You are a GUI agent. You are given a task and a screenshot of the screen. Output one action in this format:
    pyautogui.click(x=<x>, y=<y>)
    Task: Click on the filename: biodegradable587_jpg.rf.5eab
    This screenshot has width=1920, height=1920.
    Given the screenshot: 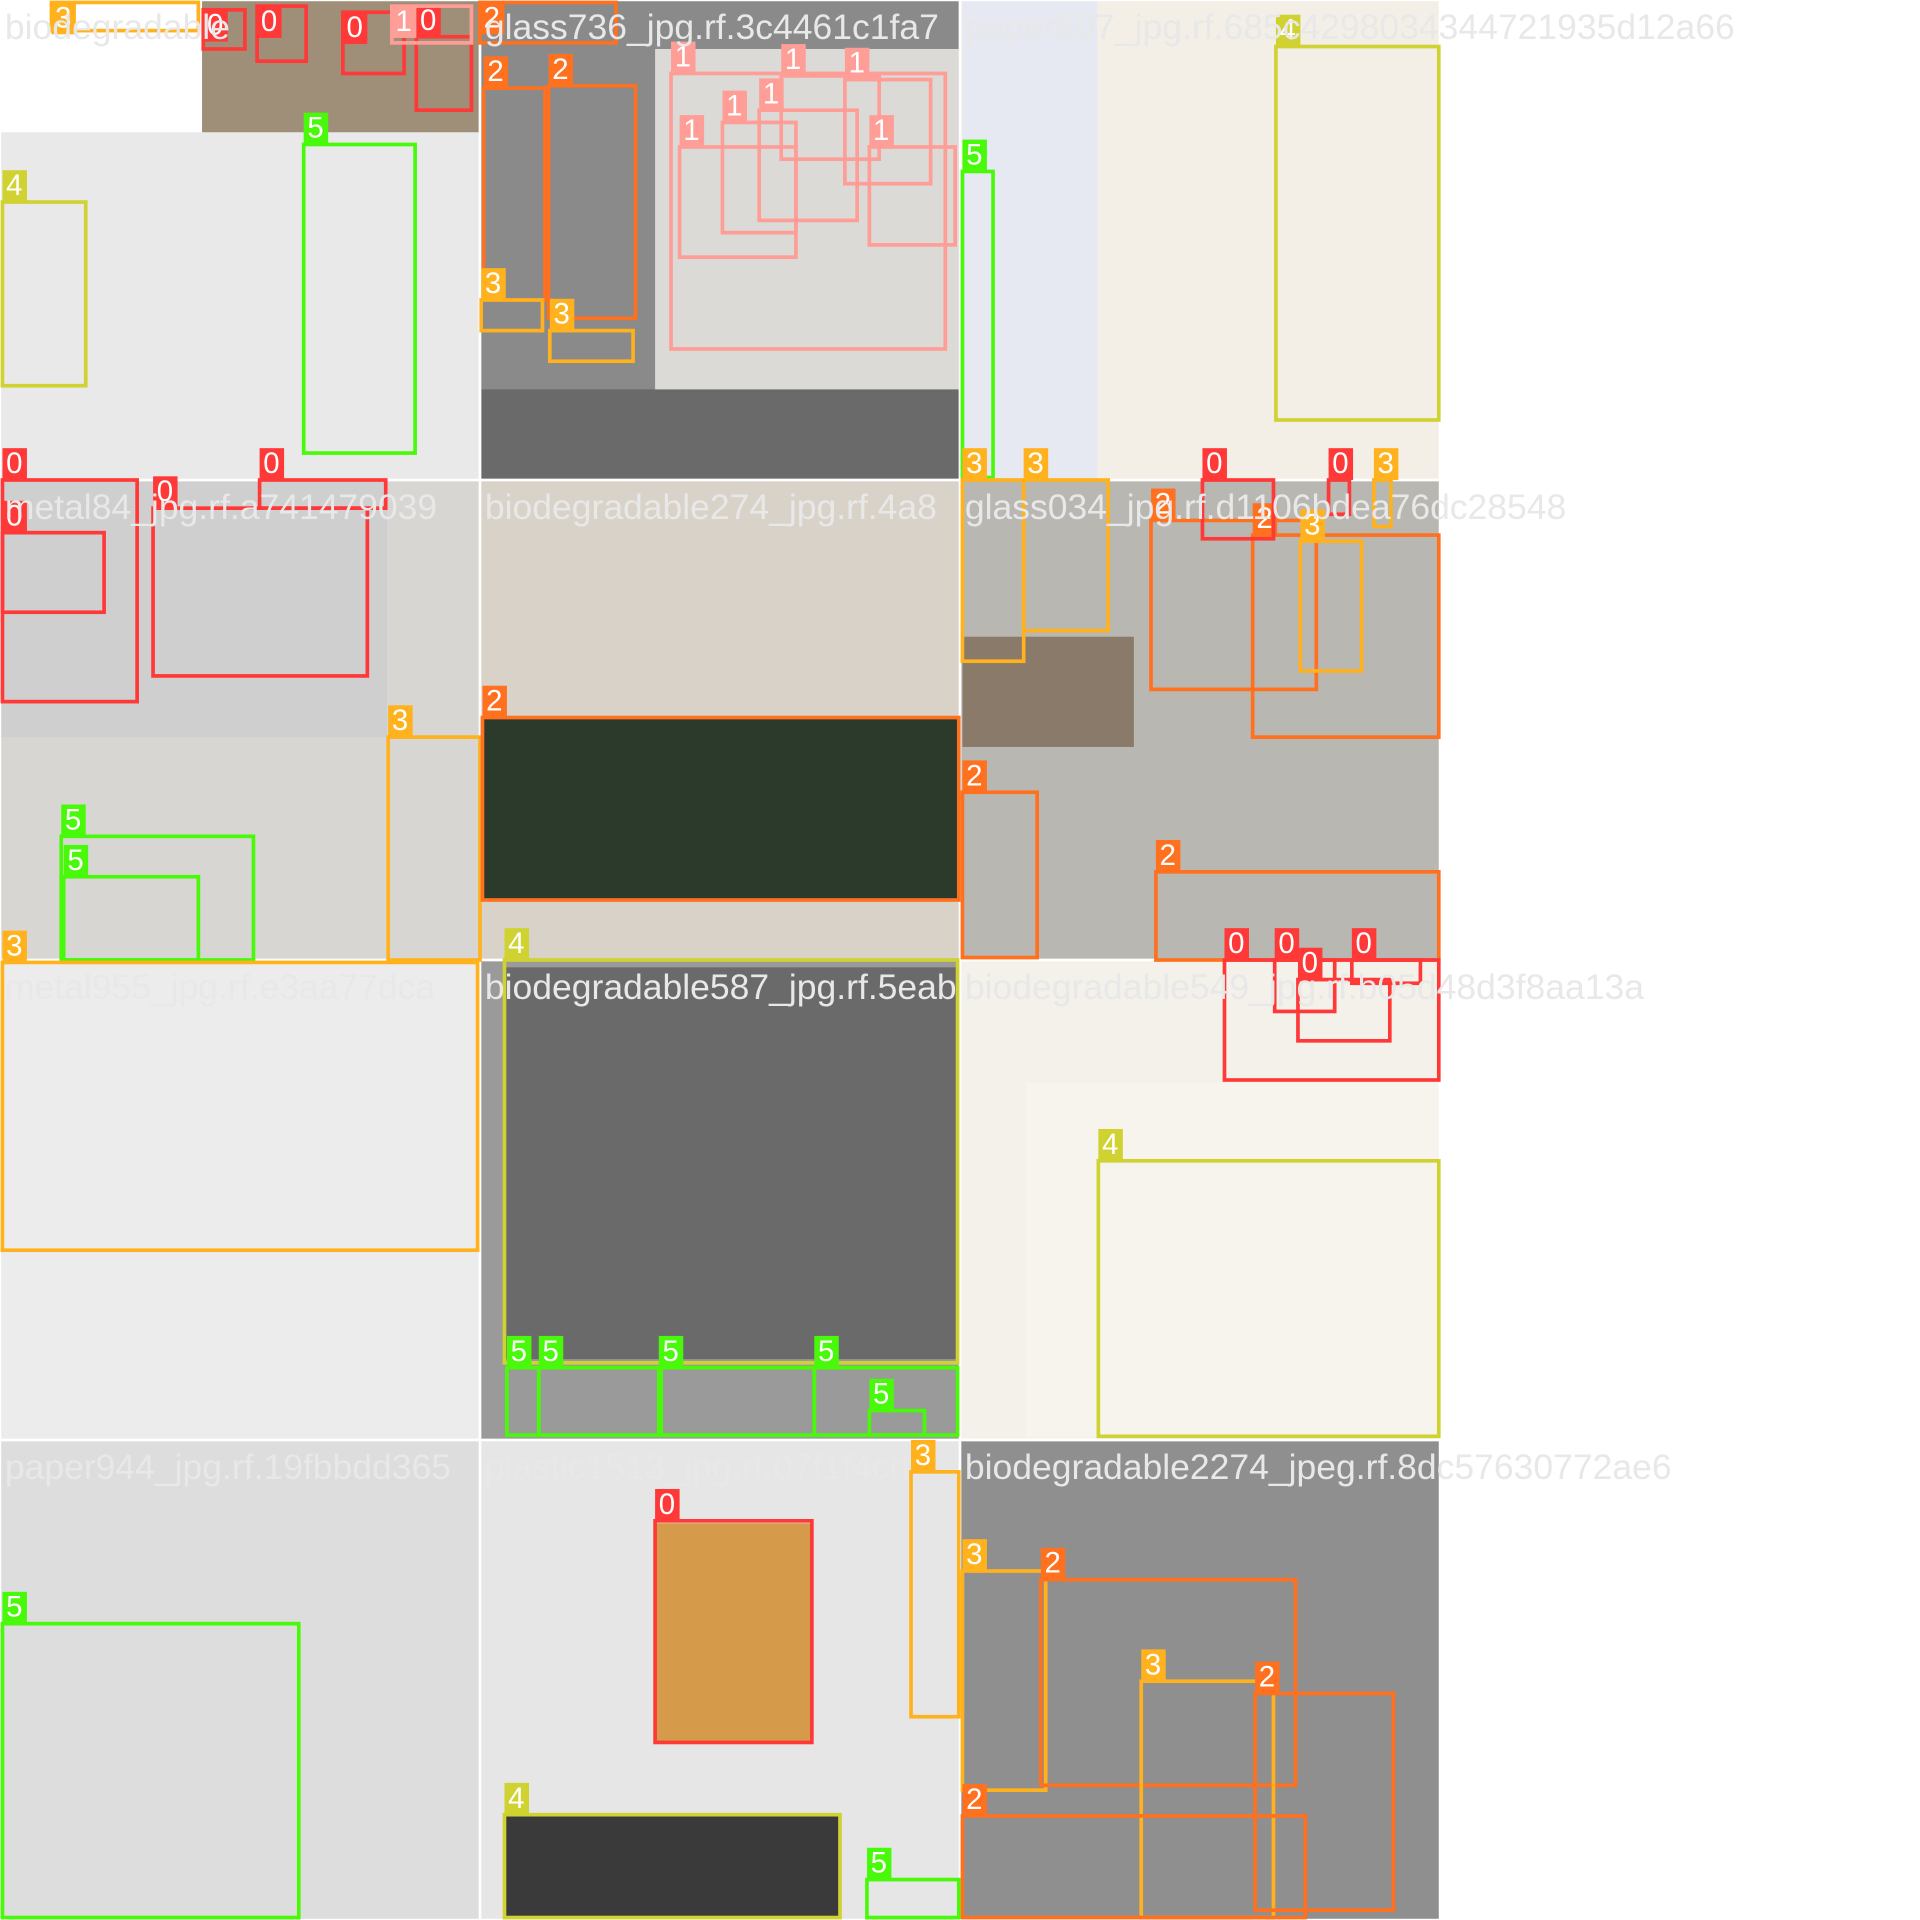 What is the action you would take?
    pyautogui.click(x=721, y=987)
    